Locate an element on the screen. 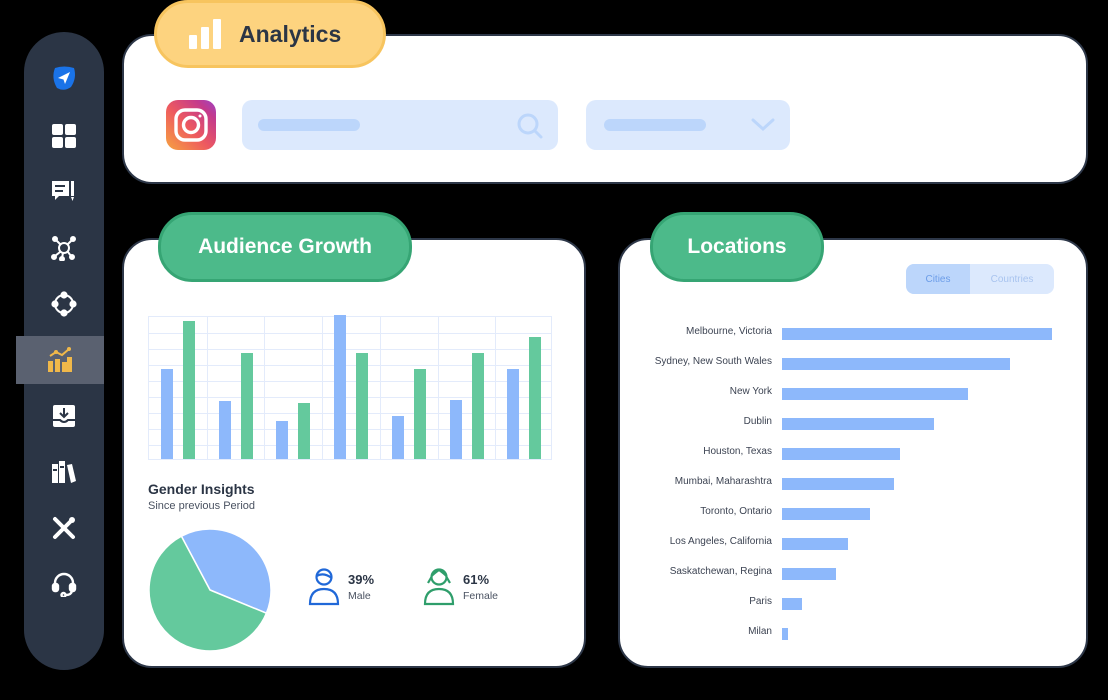  sidebar-item-dashboard is located at coordinates (64, 136).